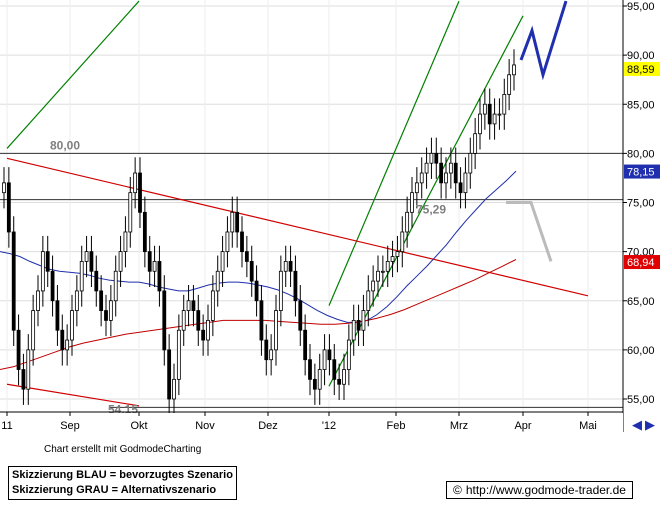 The width and height of the screenshot is (660, 527). Describe the element at coordinates (588, 426) in the screenshot. I see `x-tick-label: Mai` at that location.